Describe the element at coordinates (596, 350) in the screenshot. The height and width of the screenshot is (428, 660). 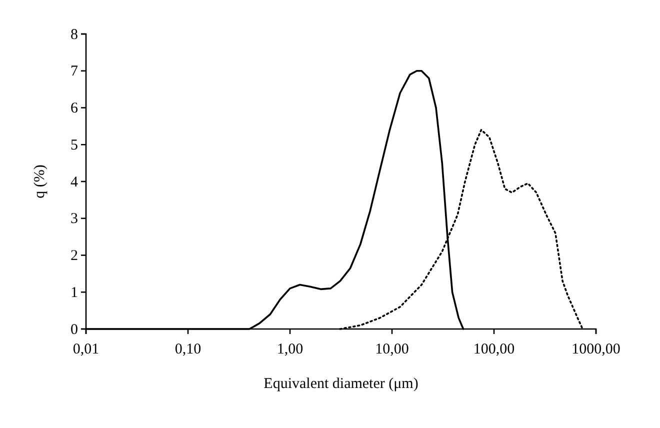
I see `x-tick-label: 1000,00` at that location.